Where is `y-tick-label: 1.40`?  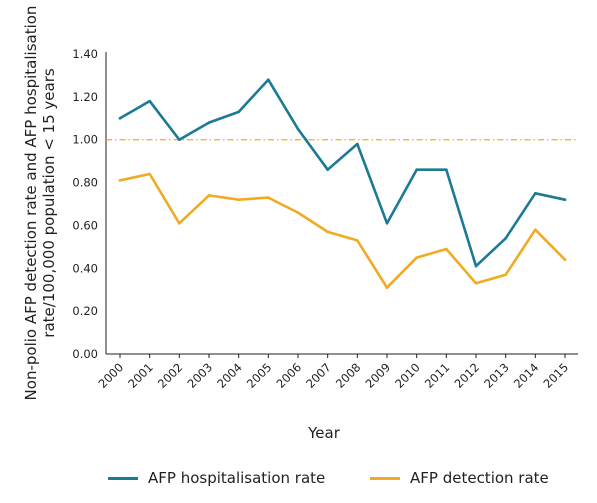 y-tick-label: 1.40 is located at coordinates (85, 54).